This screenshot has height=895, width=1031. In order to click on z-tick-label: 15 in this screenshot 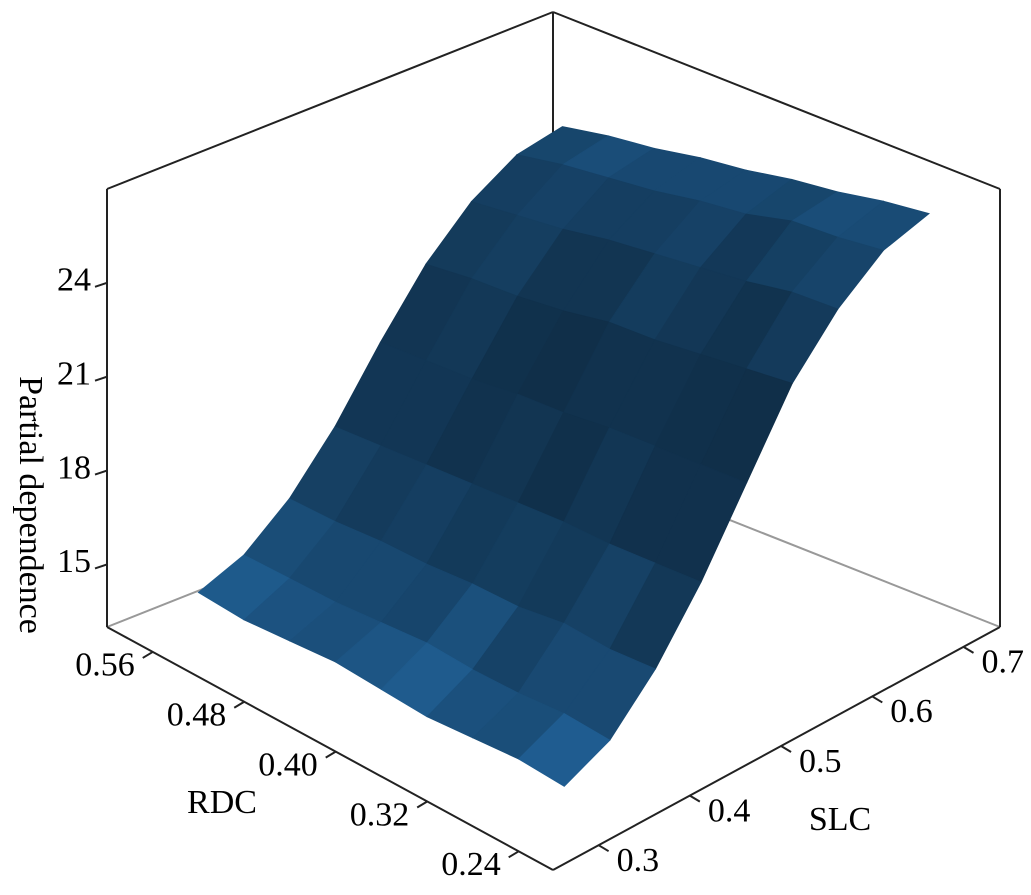, I will do `click(74, 561)`.